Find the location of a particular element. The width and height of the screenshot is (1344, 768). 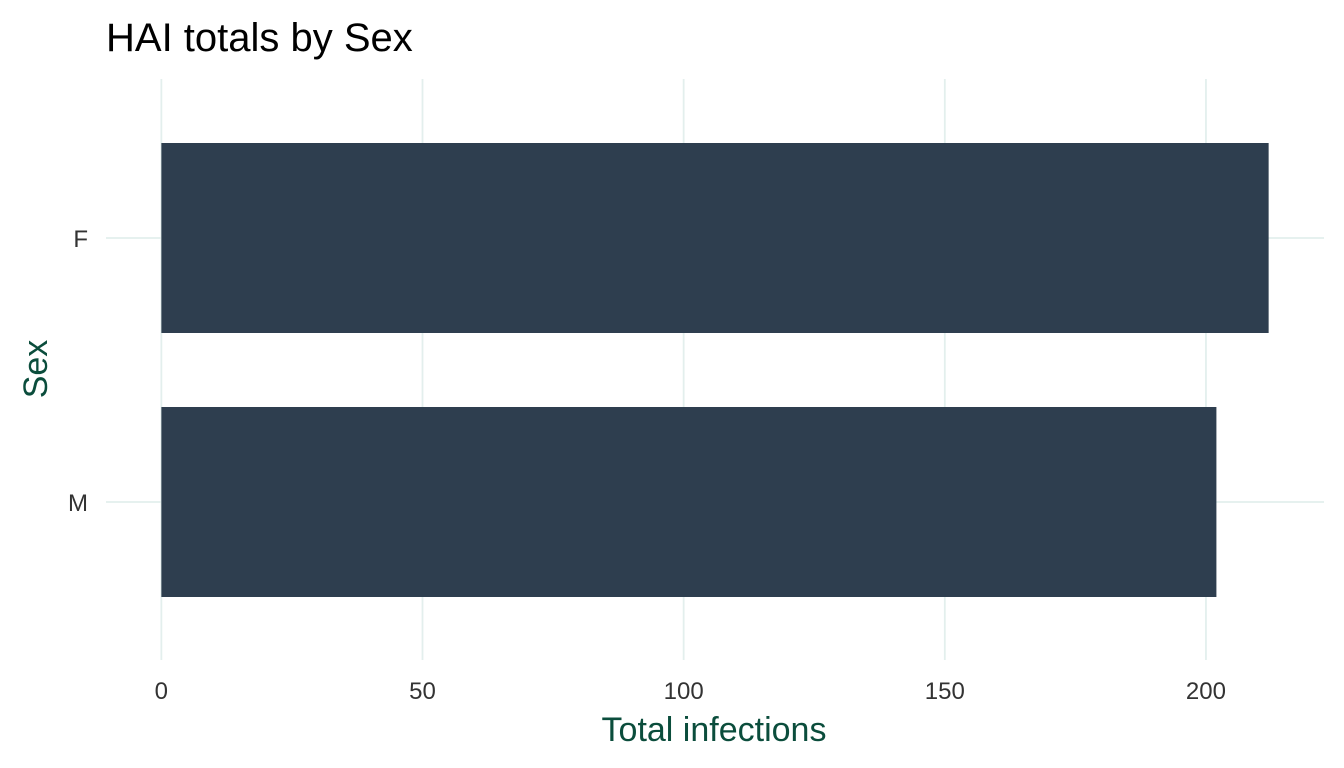

y-axis-ticks: FM is located at coordinates (78, 371).